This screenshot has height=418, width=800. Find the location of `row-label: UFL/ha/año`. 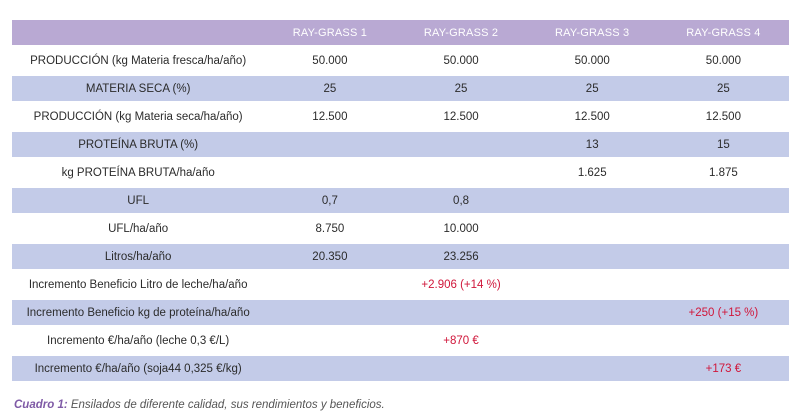

row-label: UFL/ha/año is located at coordinates (138, 228).